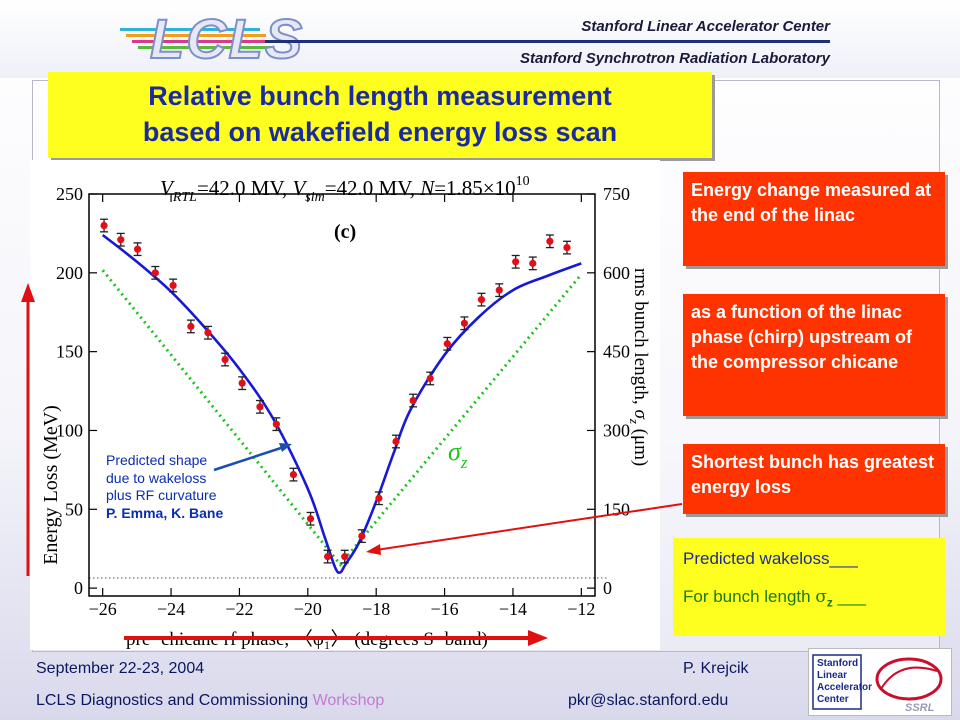  What do you see at coordinates (716, 668) in the screenshot?
I see `footer-author: P. Krejcik` at bounding box center [716, 668].